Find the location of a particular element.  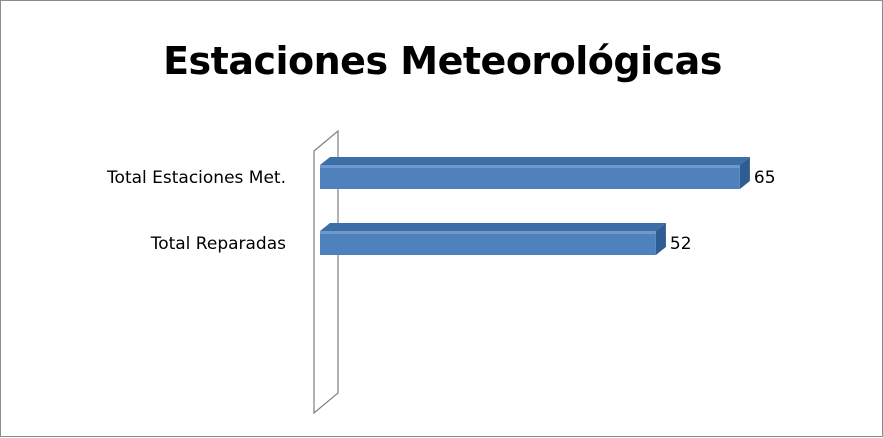

category-label-total-estaciones: Total Estaciones Met. is located at coordinates (196, 178).